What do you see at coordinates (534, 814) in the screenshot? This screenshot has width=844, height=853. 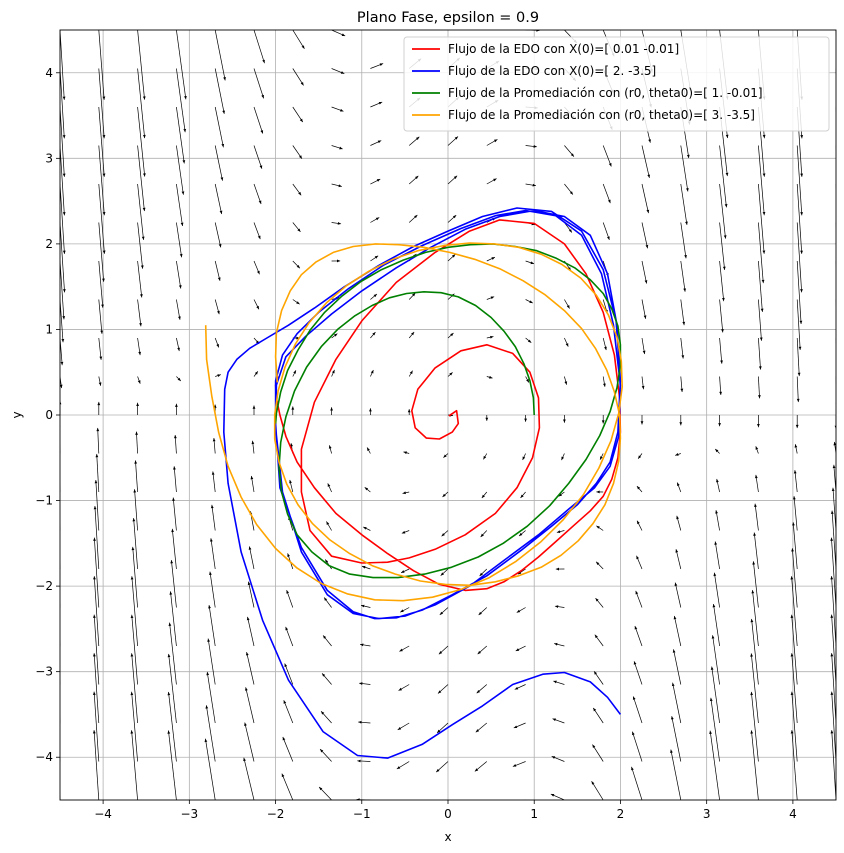 I see `x-tick-label: 1` at bounding box center [534, 814].